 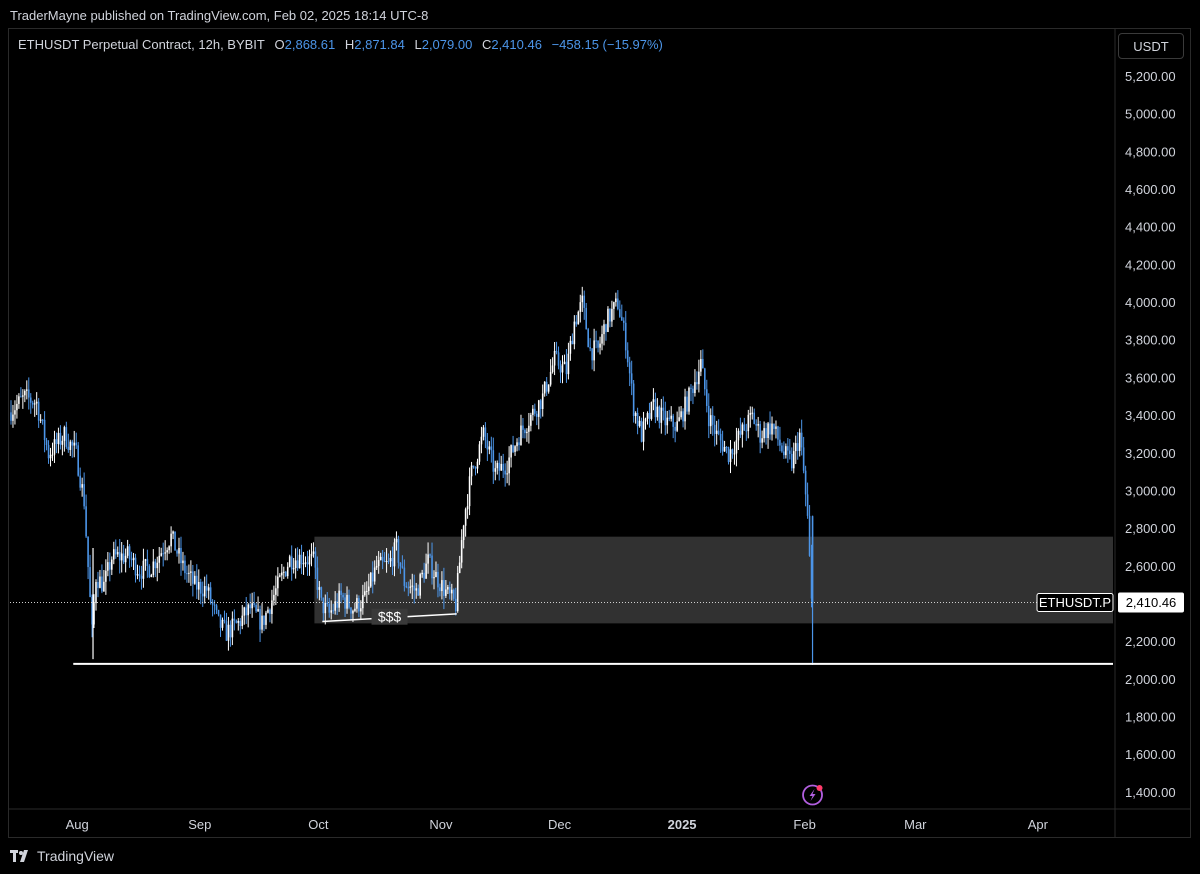 I want to click on price-zone, so click(x=713, y=580).